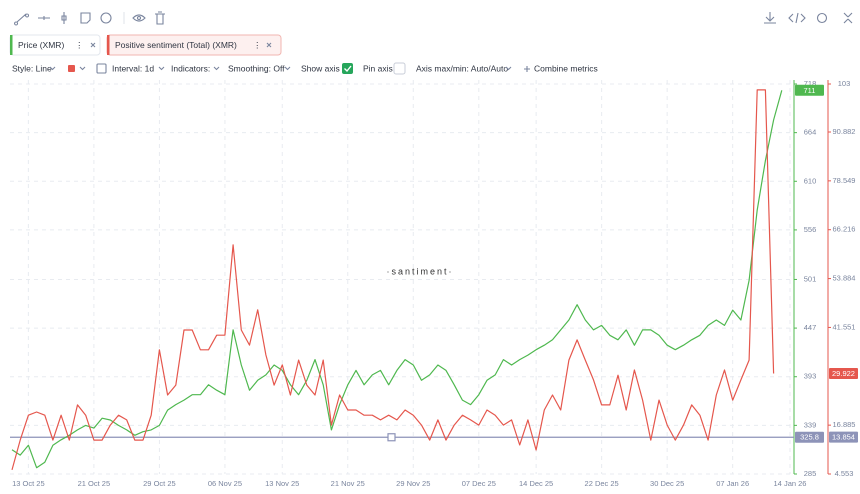 The height and width of the screenshot is (494, 860). What do you see at coordinates (413, 483) in the screenshot?
I see `x-tick-label: 29 Nov 25` at bounding box center [413, 483].